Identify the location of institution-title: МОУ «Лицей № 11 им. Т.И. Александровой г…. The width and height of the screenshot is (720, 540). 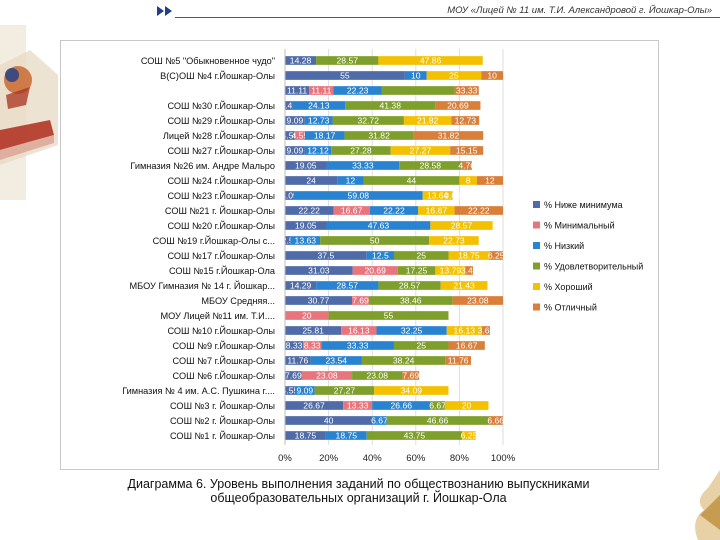
(579, 10).